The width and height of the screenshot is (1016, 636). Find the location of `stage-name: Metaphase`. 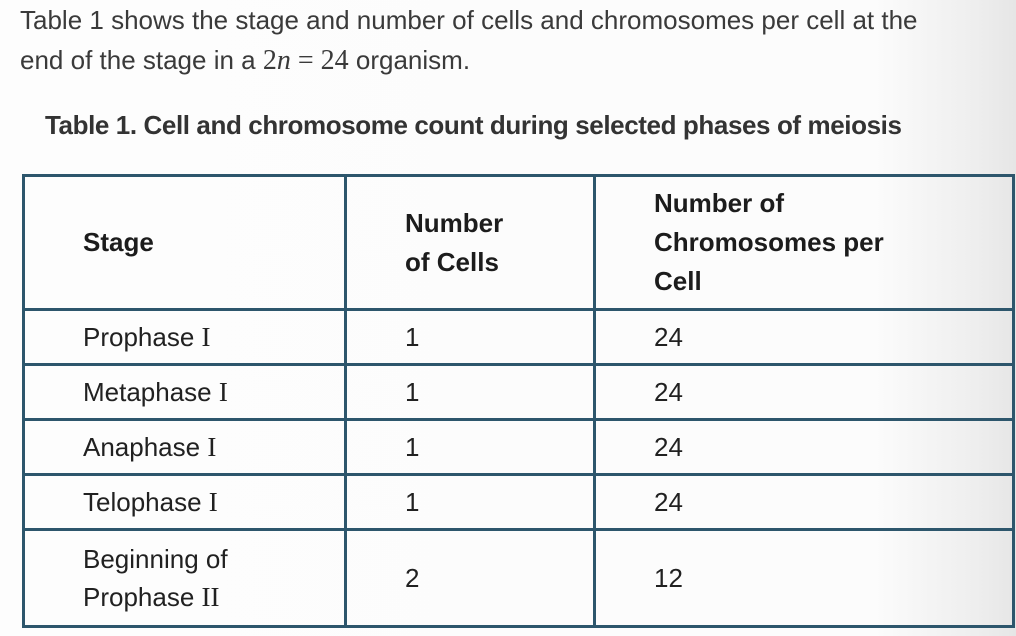

stage-name: Metaphase is located at coordinates (147, 391).